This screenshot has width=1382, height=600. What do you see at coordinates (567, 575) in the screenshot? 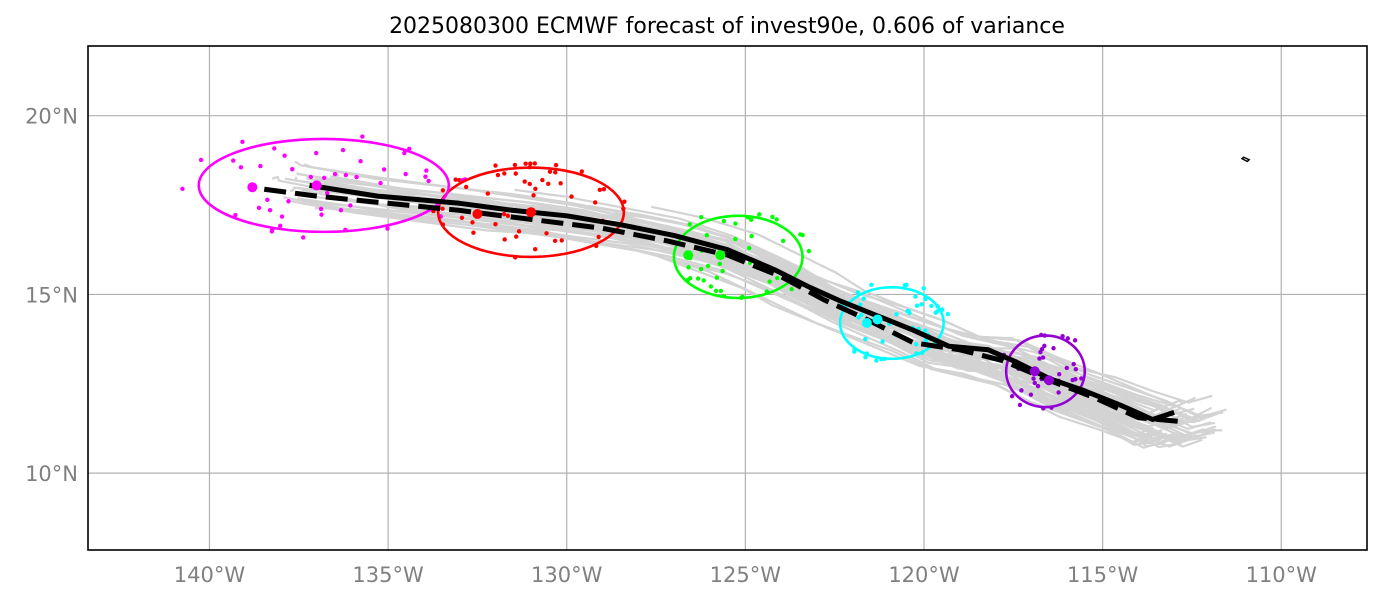
I see `longitude-tick-label: 130°W` at bounding box center [567, 575].